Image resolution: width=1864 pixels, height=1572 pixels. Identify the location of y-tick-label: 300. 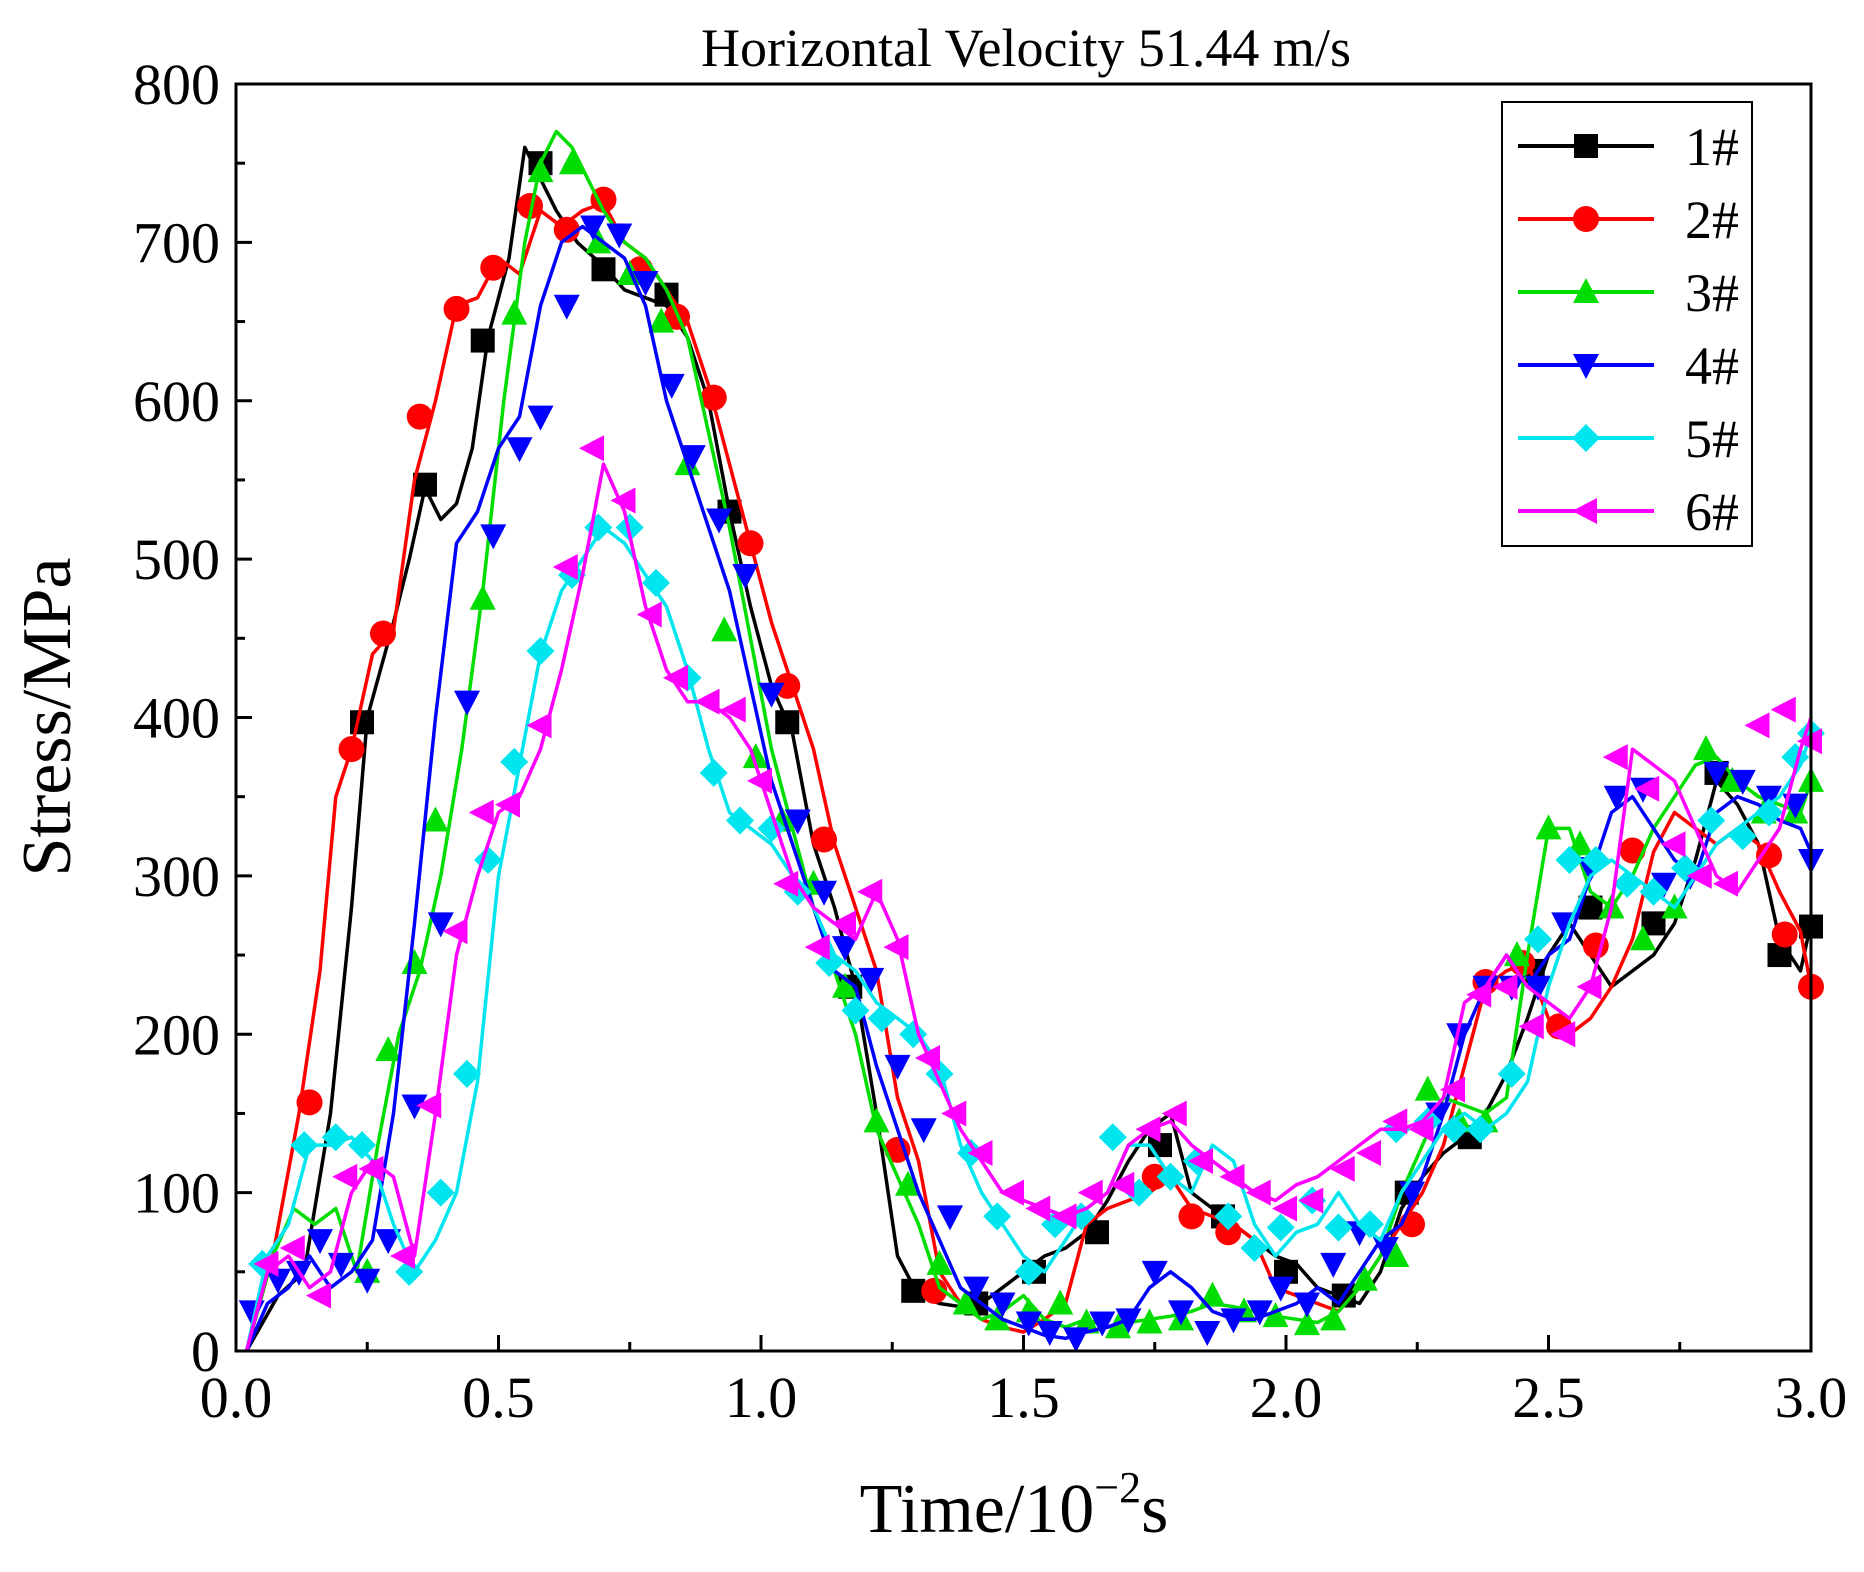
(176, 876).